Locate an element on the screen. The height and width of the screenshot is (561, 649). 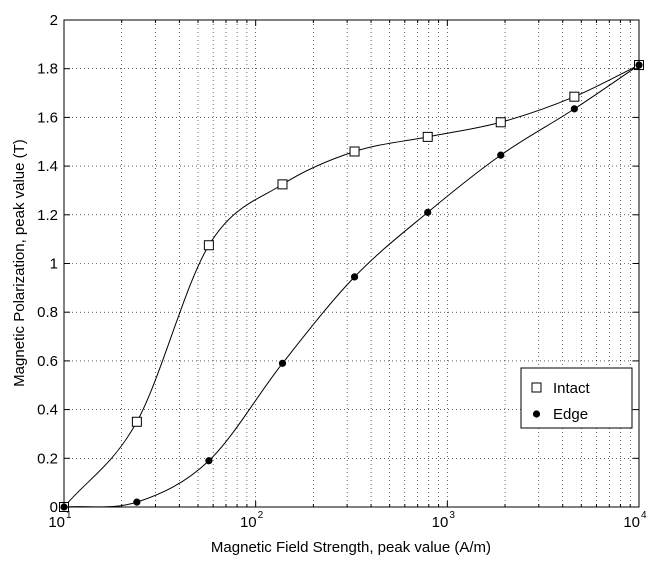
x-tick-label: 10 2 is located at coordinates (252, 520).